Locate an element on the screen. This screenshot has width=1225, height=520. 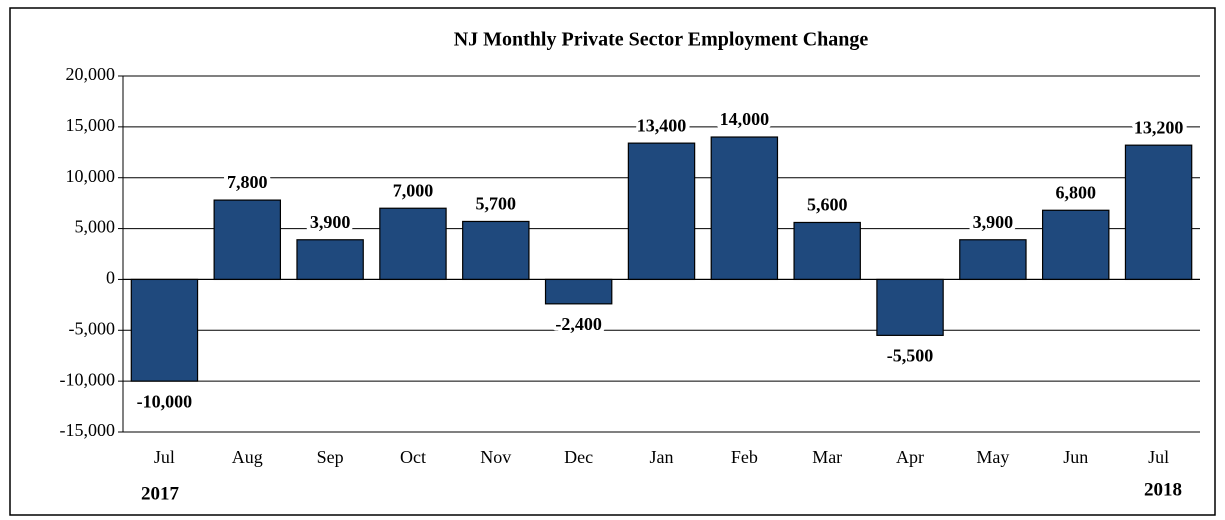
value-label: -5,500 is located at coordinates (910, 355).